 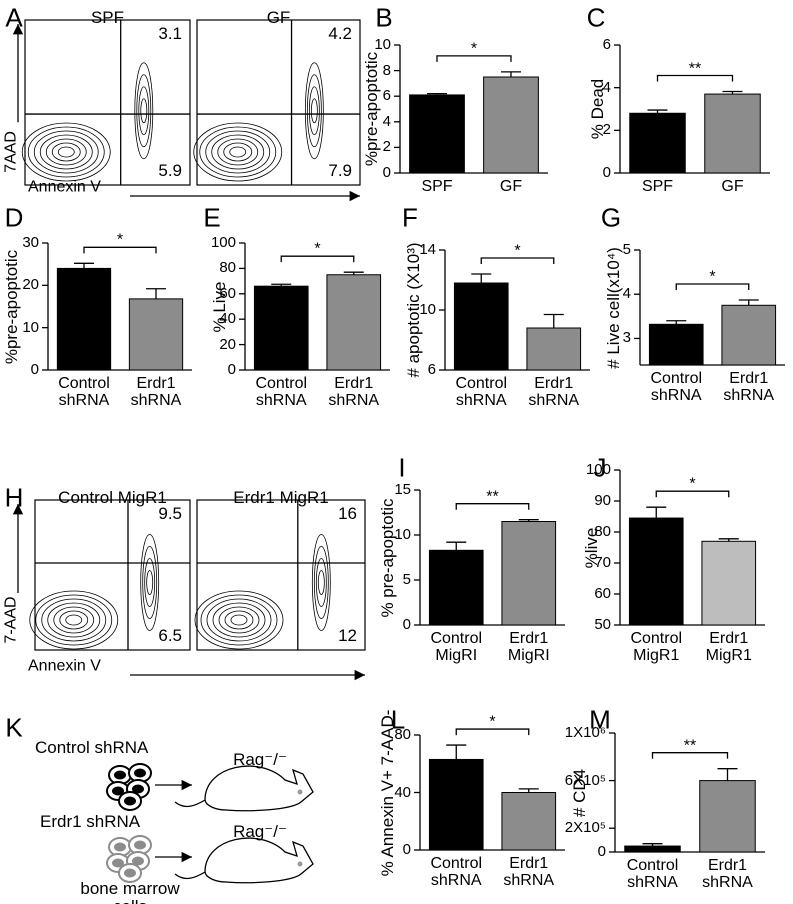 What do you see at coordinates (600, 719) in the screenshot?
I see `panel-letter: M` at bounding box center [600, 719].